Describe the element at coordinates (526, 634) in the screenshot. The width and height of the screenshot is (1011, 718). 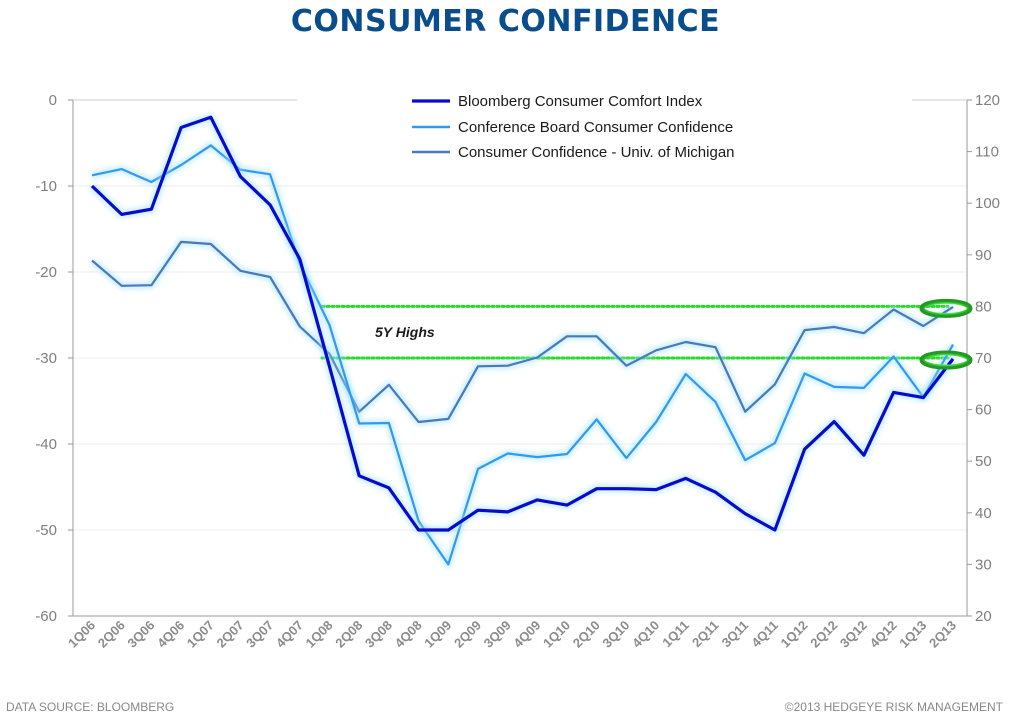
I see `x-tick-label: 4Q09` at that location.